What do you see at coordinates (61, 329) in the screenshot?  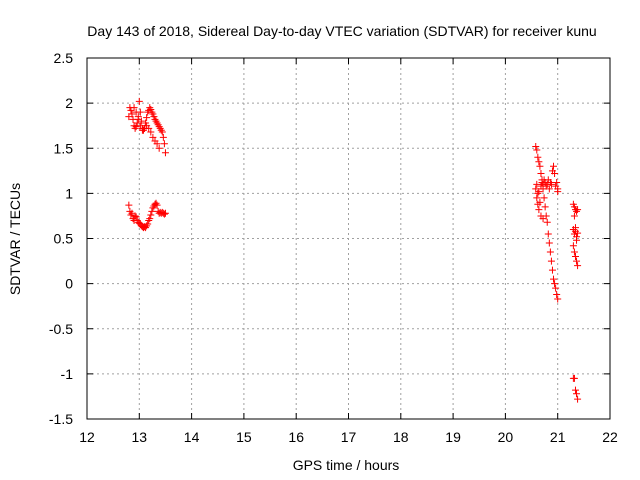 I see `y-tick-label: -0.5` at bounding box center [61, 329].